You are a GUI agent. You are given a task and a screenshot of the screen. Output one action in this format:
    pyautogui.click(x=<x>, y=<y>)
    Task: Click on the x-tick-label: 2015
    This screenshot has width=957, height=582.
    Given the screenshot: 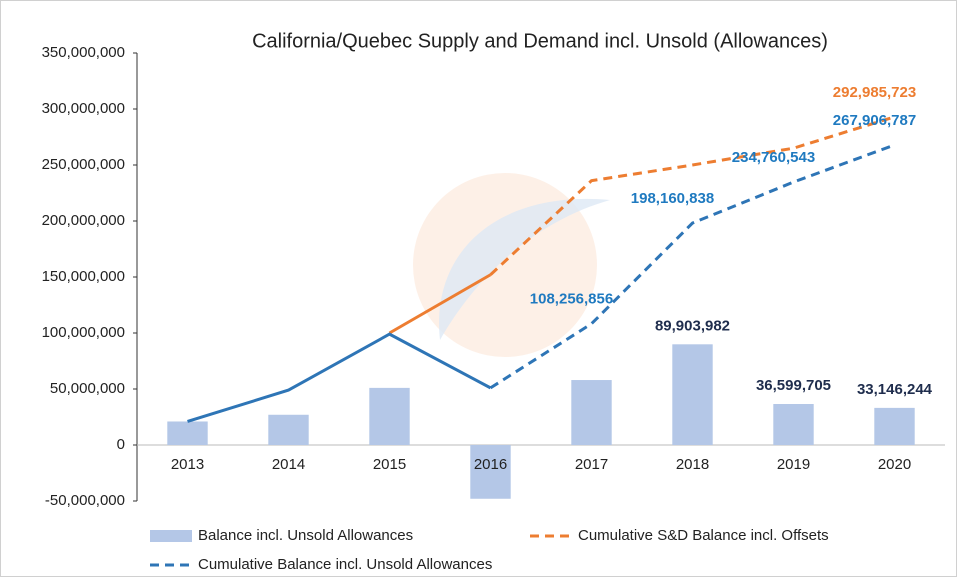 What is the action you would take?
    pyautogui.click(x=389, y=464)
    